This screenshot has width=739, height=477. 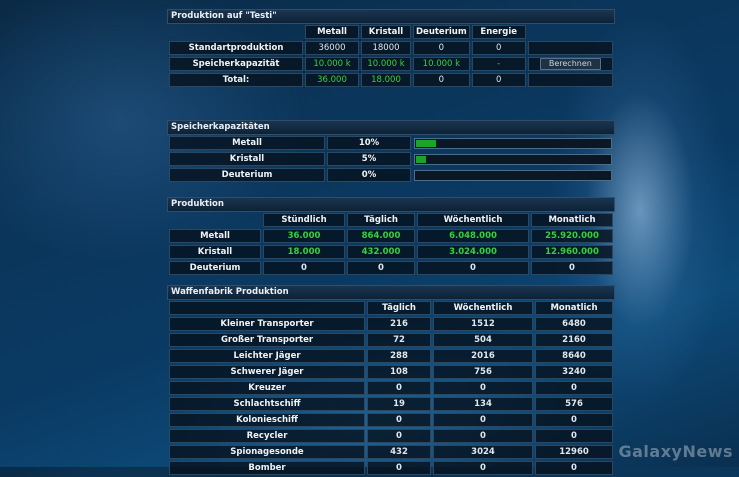 I want to click on row-label: Schwerer Jäger, so click(x=267, y=372).